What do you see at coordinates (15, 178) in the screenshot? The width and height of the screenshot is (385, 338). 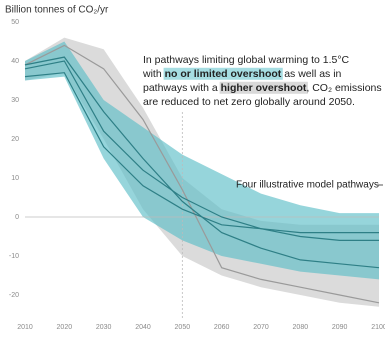 I see `y-tick-label: 10` at bounding box center [15, 178].